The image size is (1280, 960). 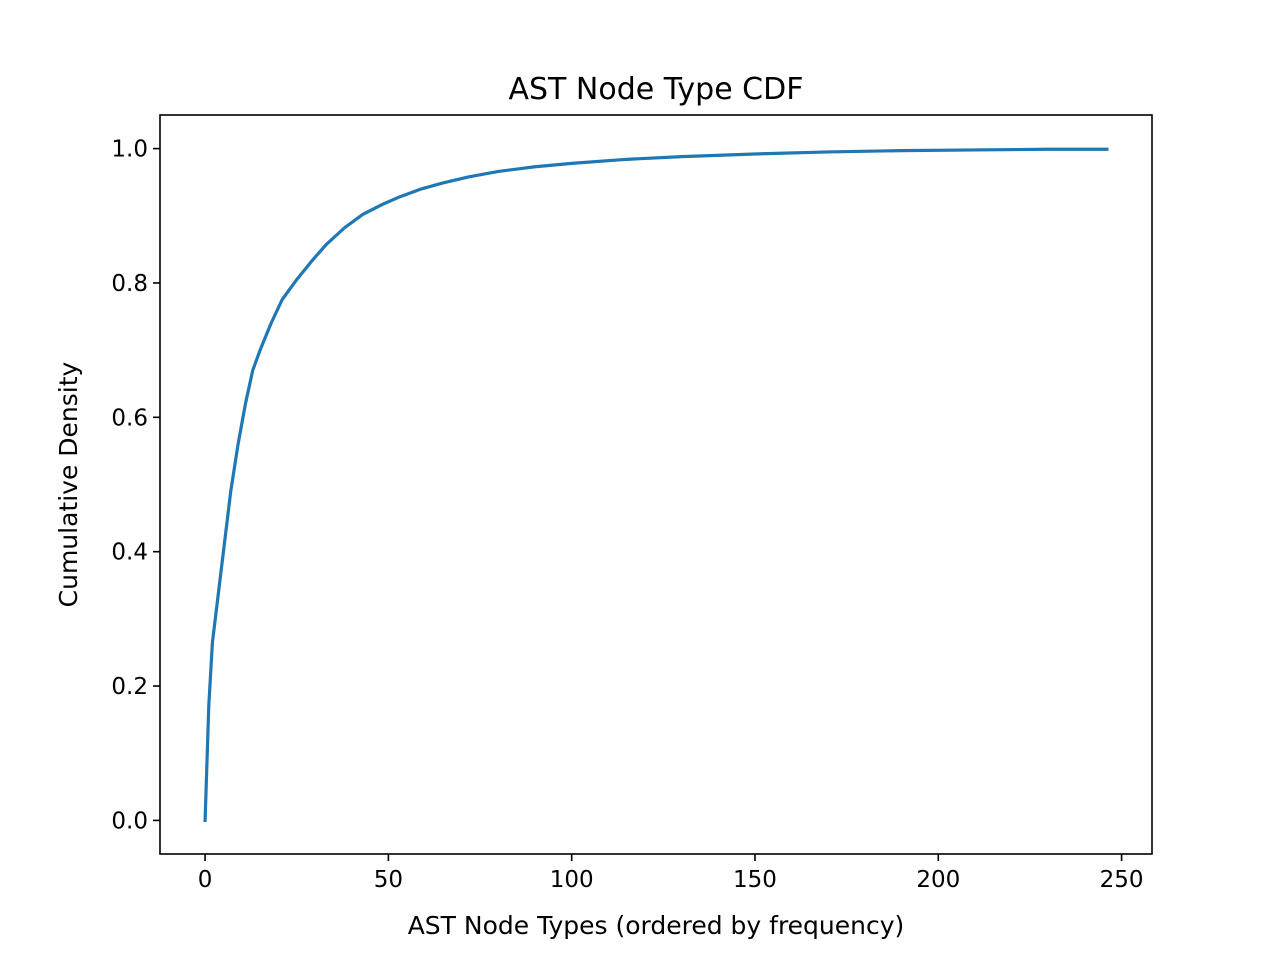 I want to click on x-tick-label: 100, so click(x=572, y=880).